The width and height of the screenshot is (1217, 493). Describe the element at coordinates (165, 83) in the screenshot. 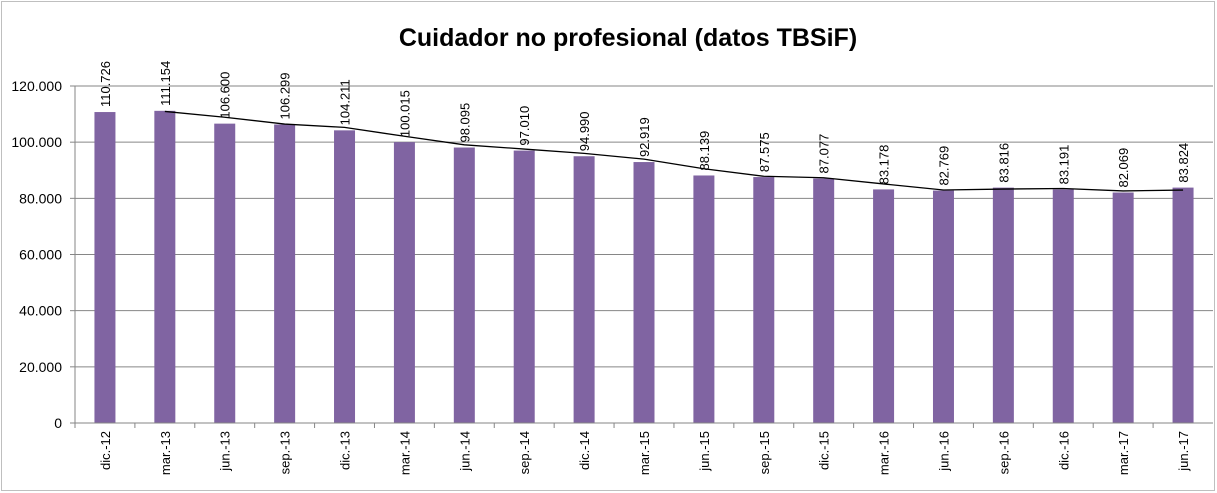

I see `value-label: 111.154` at that location.